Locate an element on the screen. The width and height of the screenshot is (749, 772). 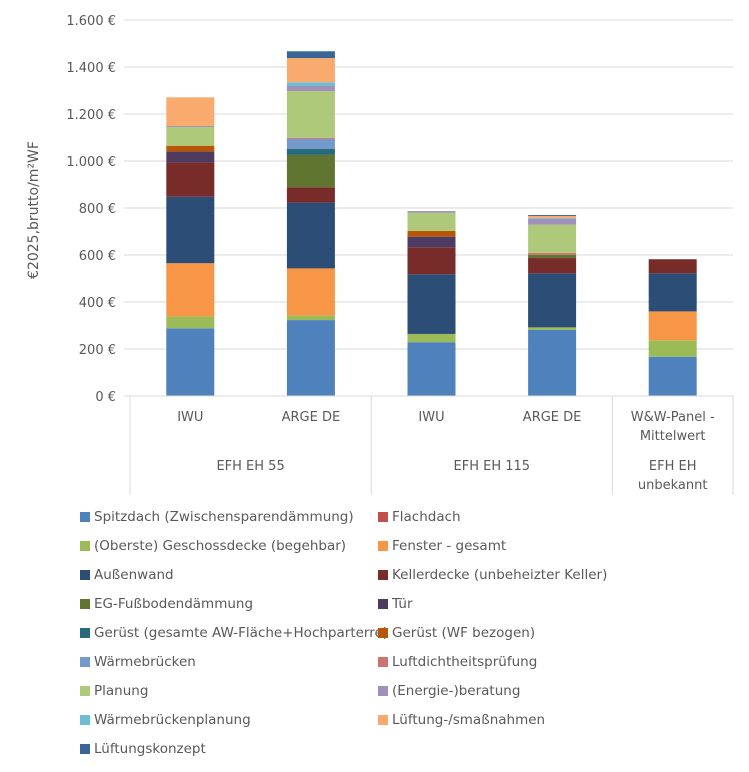
legend-label: Außenwand is located at coordinates (134, 575).